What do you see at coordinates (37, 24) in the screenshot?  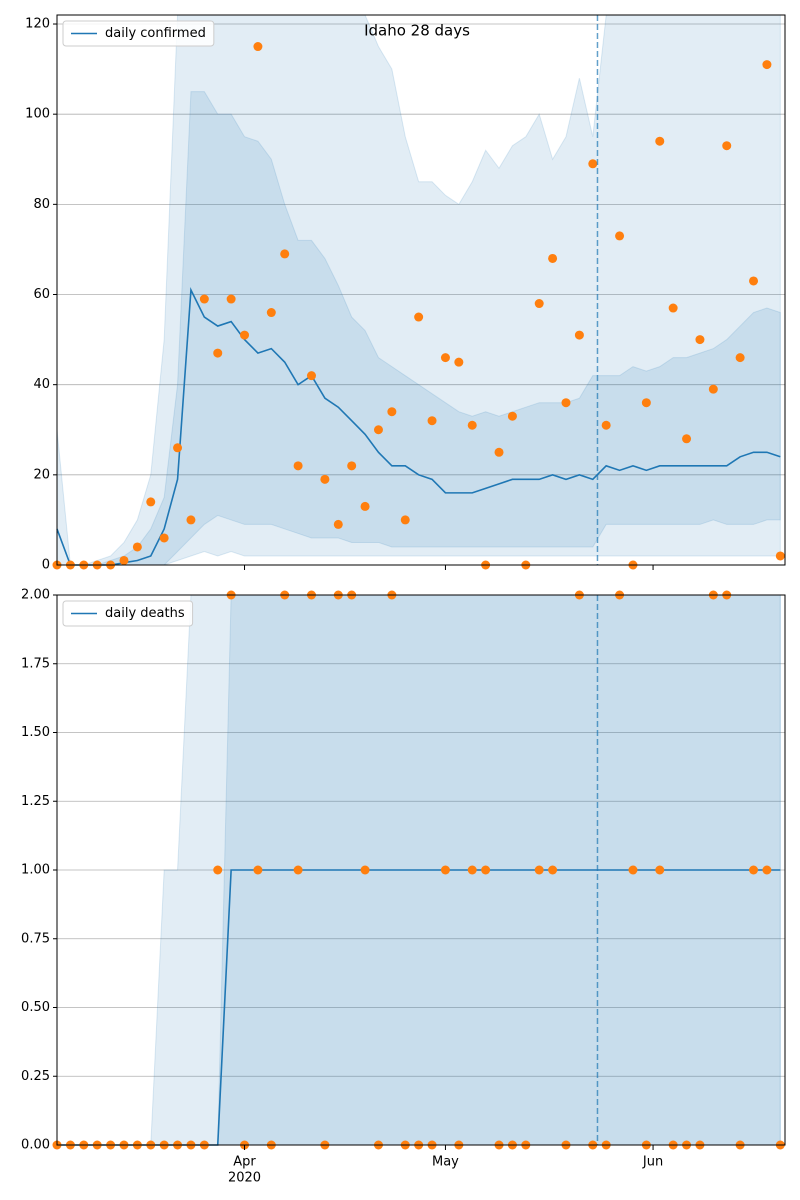 I see `y-tick-label: 120` at bounding box center [37, 24].